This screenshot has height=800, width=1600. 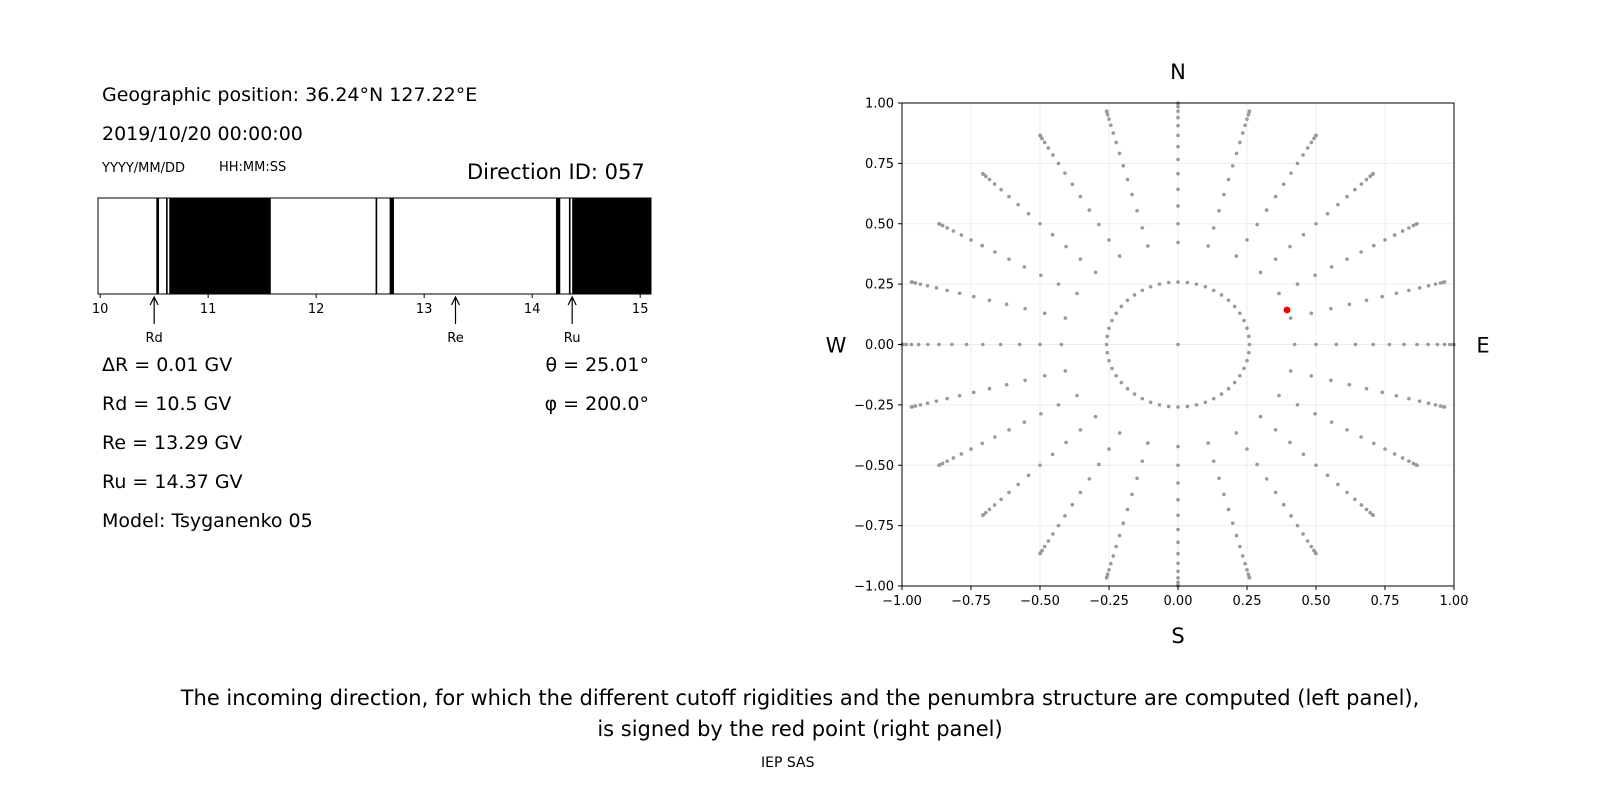 I want to click on scatter-x-tick-label: 0.50, so click(x=1316, y=601).